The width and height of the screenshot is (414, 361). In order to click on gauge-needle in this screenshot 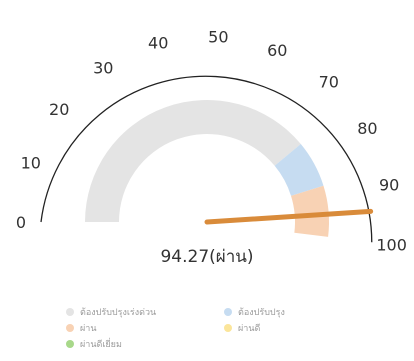, I will do `click(289, 216)`.